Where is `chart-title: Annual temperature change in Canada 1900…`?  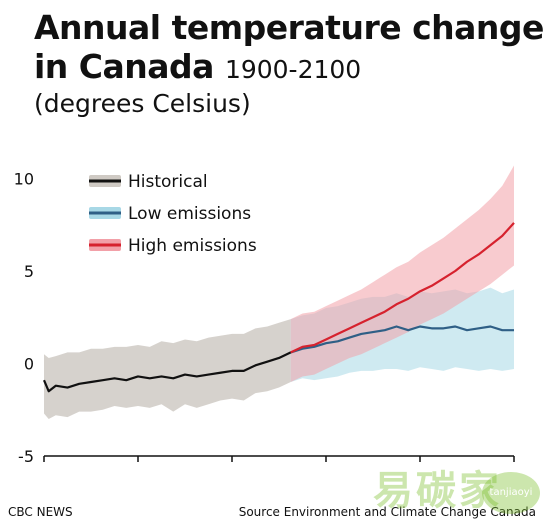 chart-title: Annual temperature change in Canada 1900… is located at coordinates (289, 48).